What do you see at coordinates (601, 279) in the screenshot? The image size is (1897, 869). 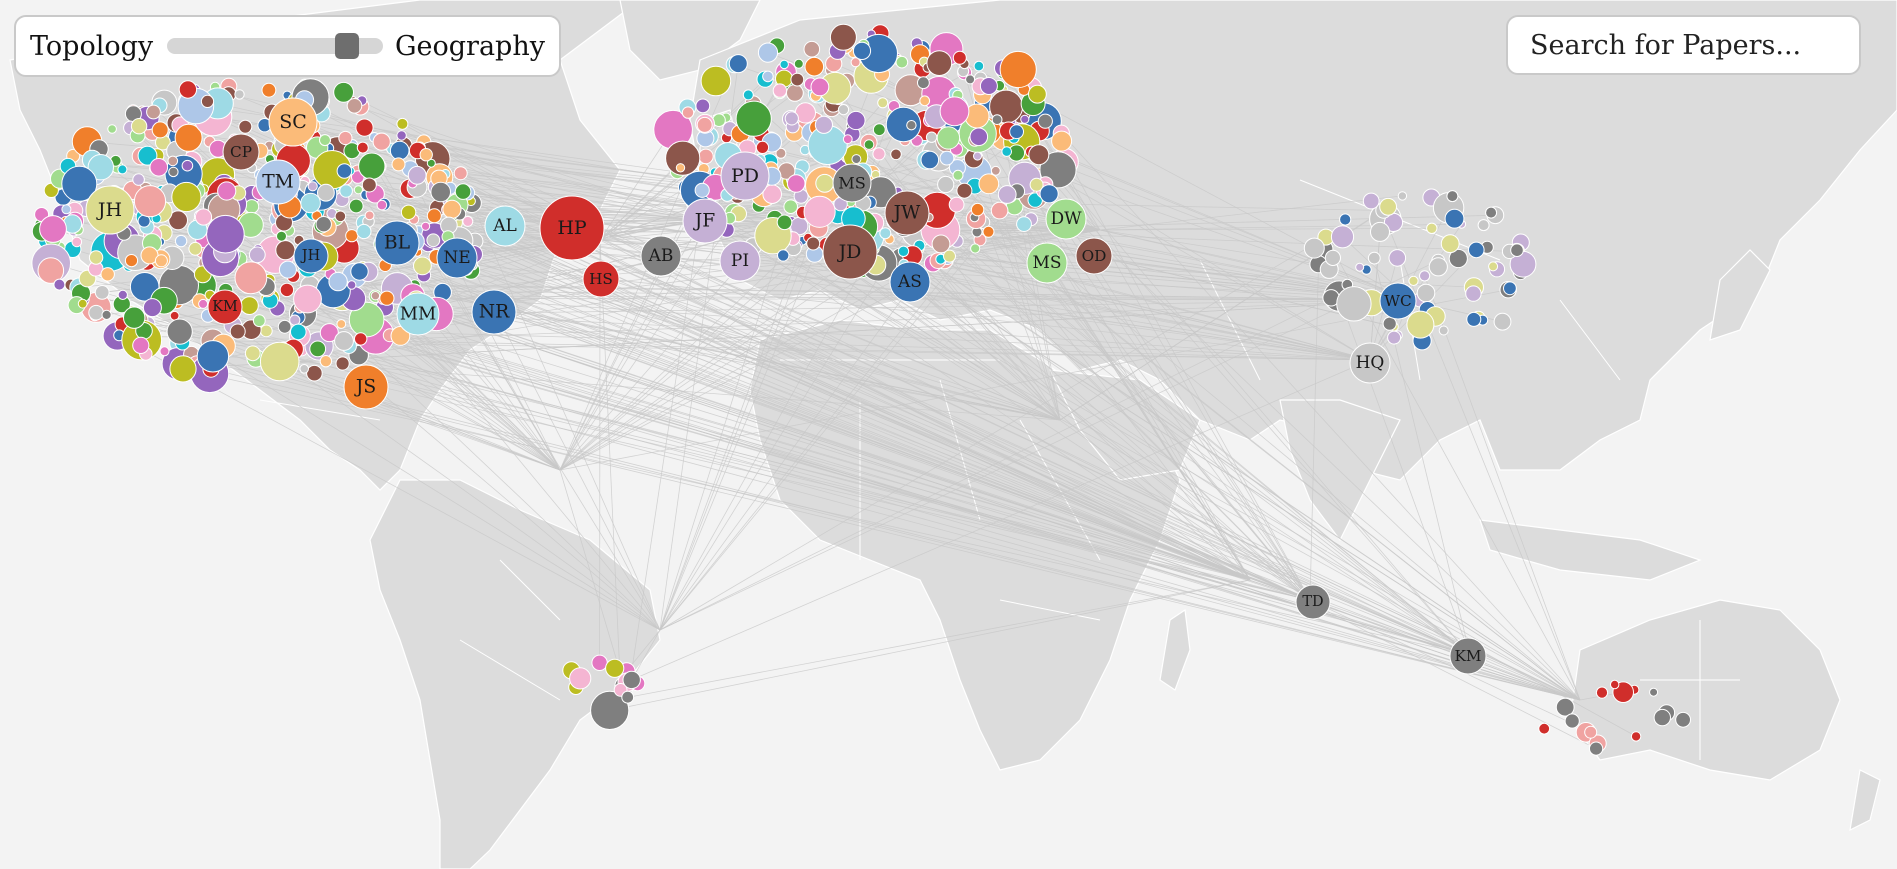 I see `author-node-hs` at bounding box center [601, 279].